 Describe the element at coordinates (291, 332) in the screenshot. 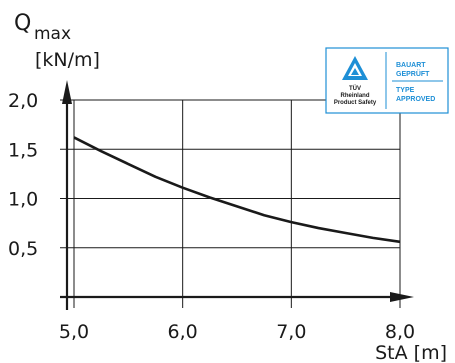

I see `x-tick-label: 7,0` at that location.